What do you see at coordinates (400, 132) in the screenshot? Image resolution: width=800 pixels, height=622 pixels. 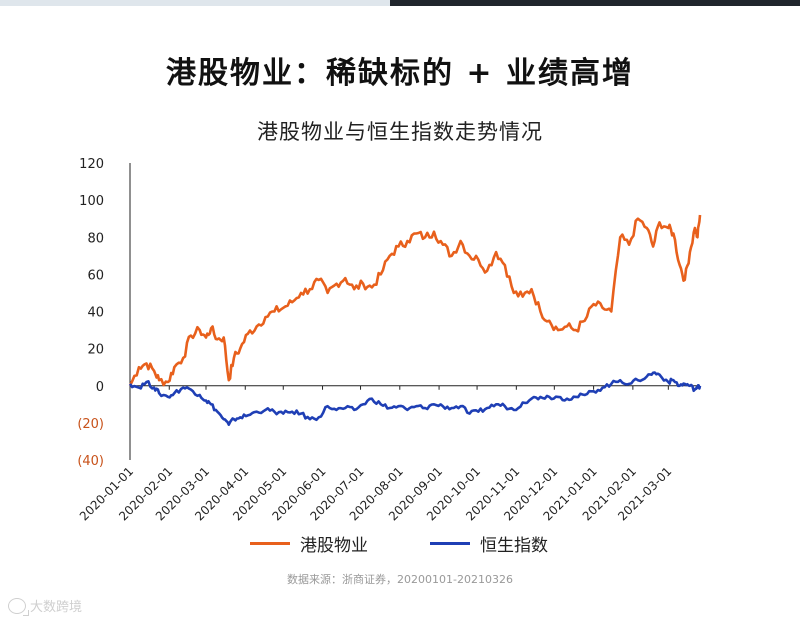 I see `chart-title: 港股物业与恒生指数走势情况` at bounding box center [400, 132].